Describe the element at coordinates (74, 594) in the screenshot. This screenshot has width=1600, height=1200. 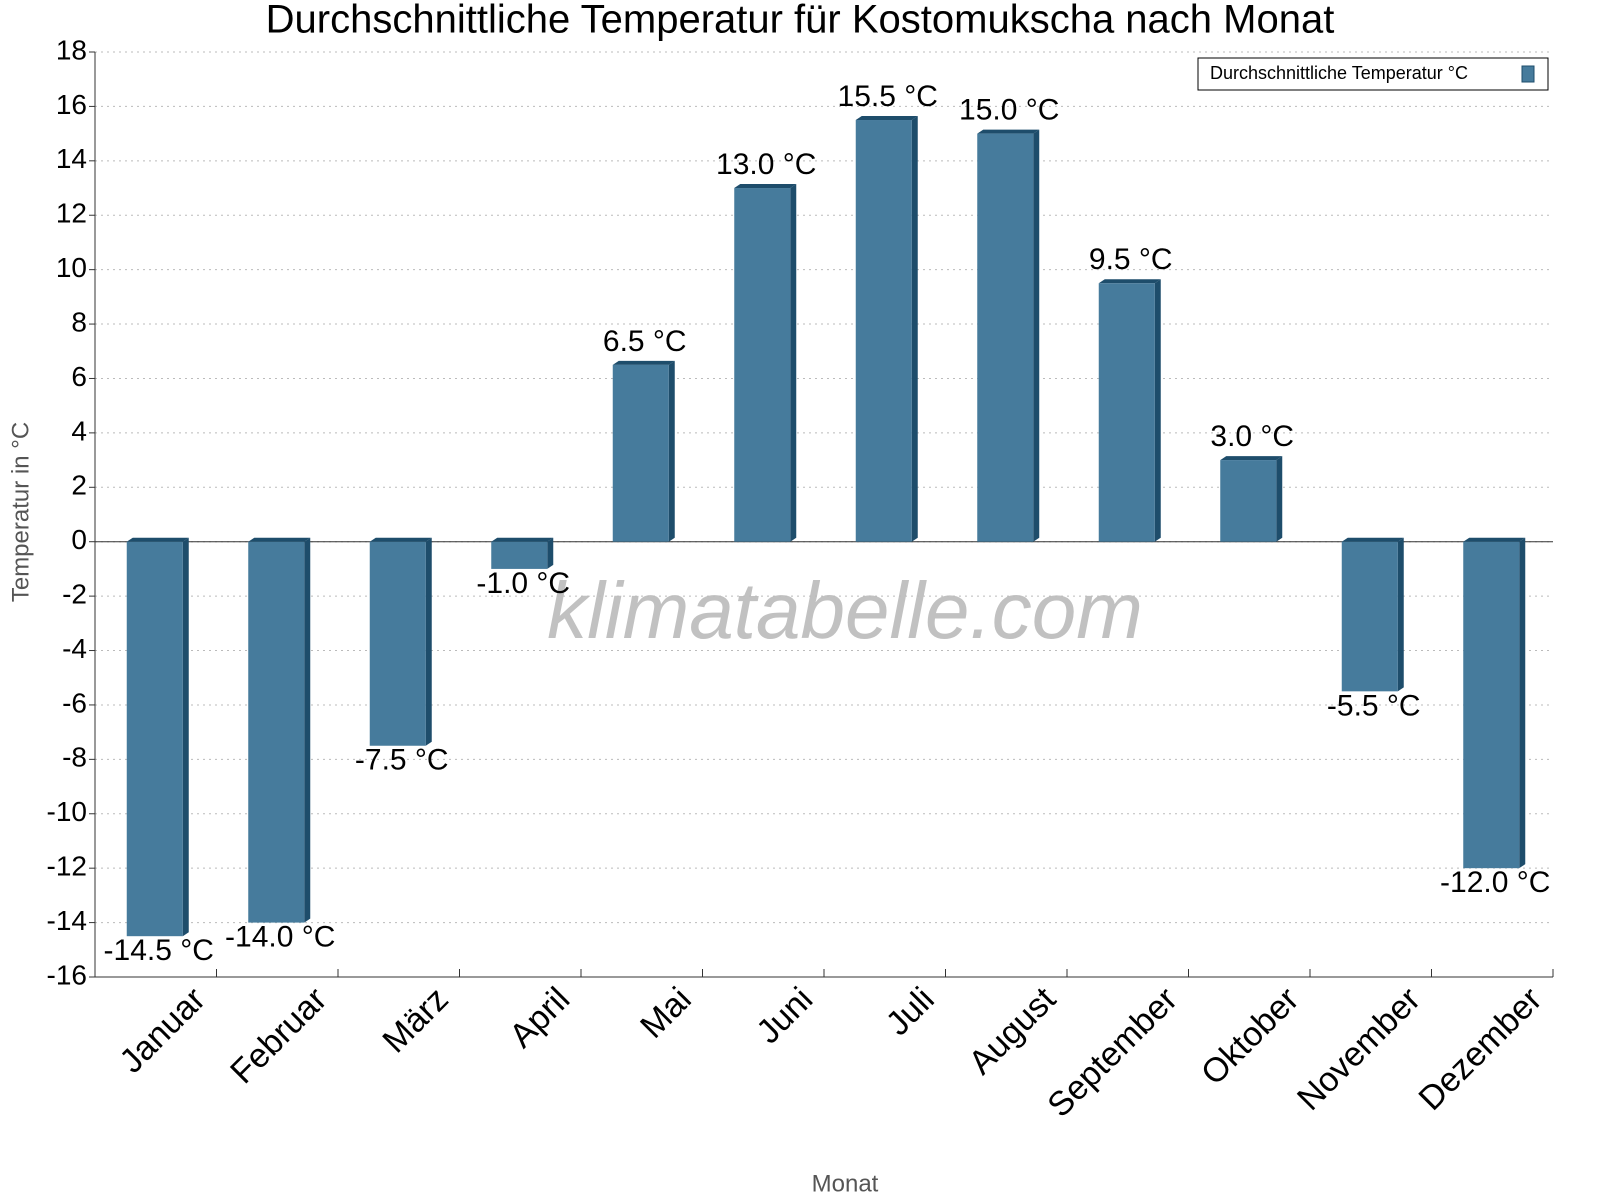
I see `y-tick-label: -2` at that location.